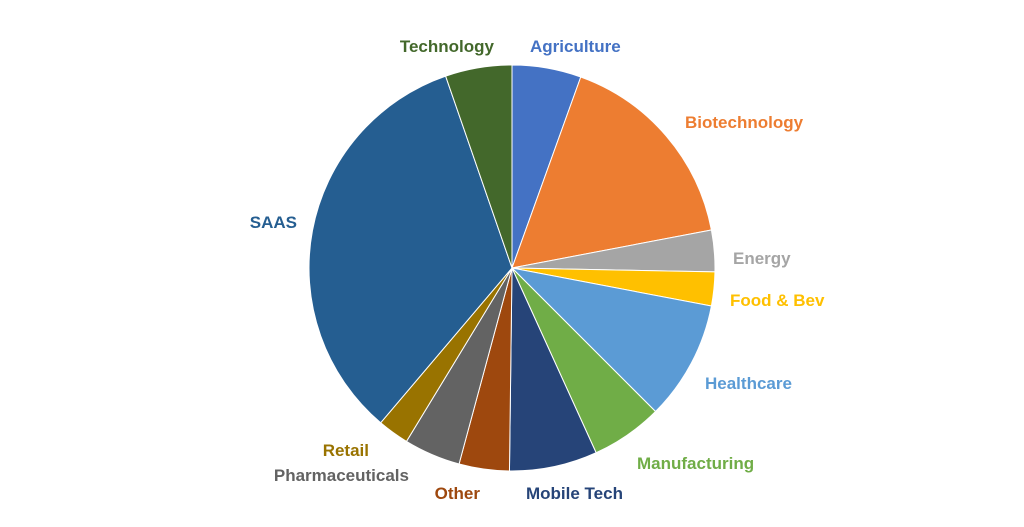 This screenshot has height=527, width=1024. What do you see at coordinates (748, 383) in the screenshot?
I see `slice-label-healthcare: Healthcare` at bounding box center [748, 383].